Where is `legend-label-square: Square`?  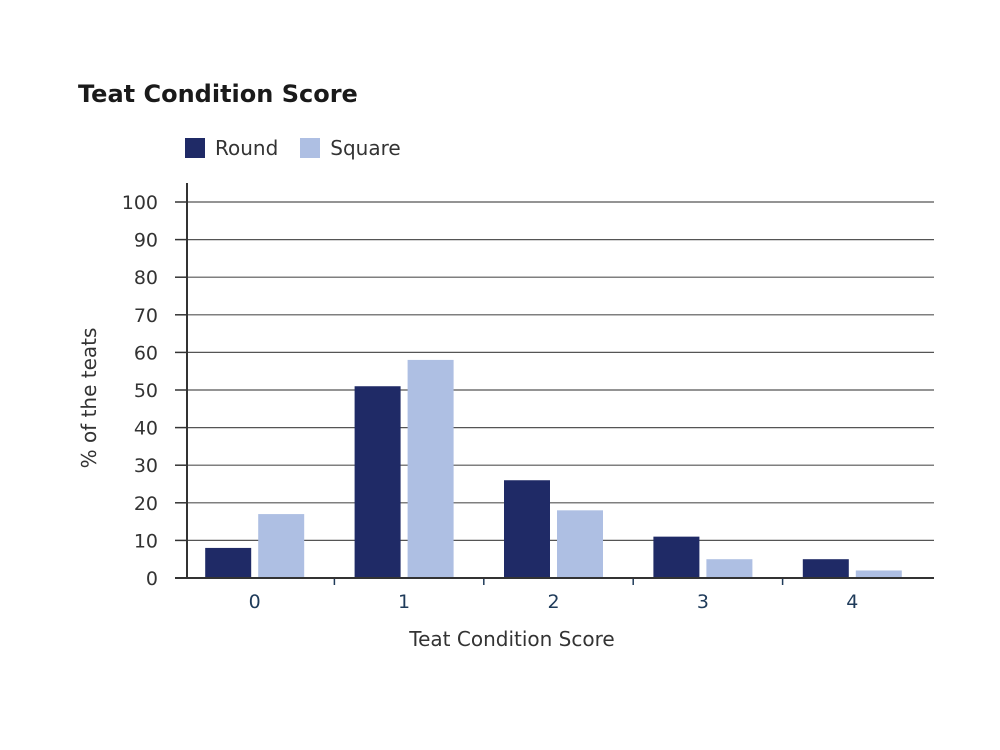
legend-label-square: Square is located at coordinates (365, 148).